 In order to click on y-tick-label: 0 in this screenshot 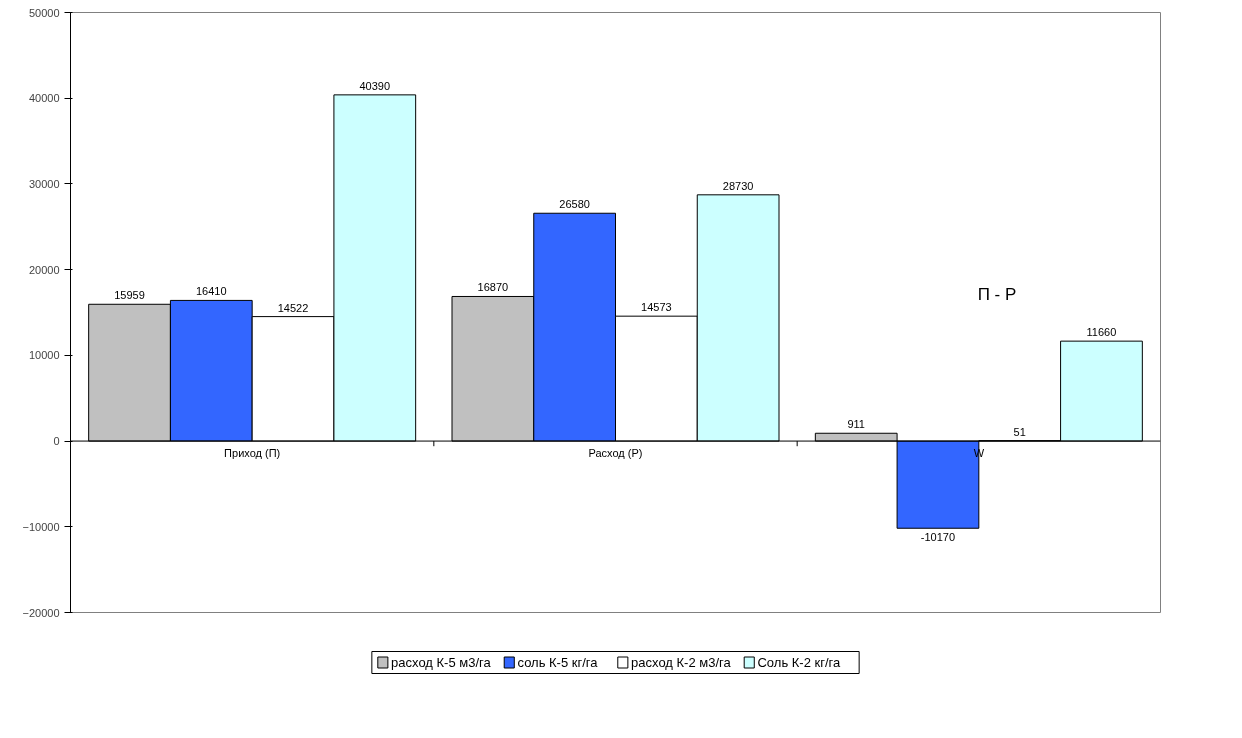, I will do `click(56, 441)`.